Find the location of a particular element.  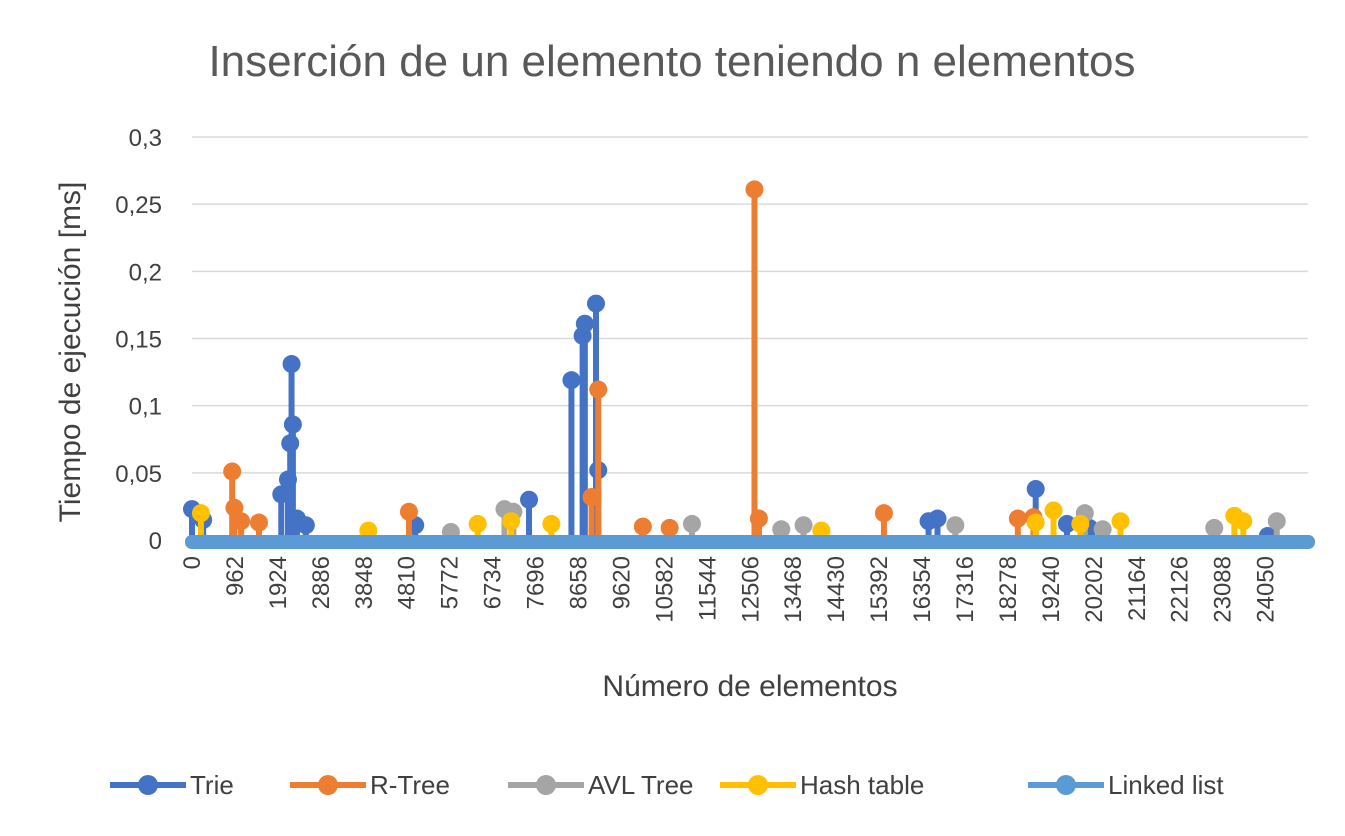

x-tick-label: 19240 is located at coordinates (1051, 589).